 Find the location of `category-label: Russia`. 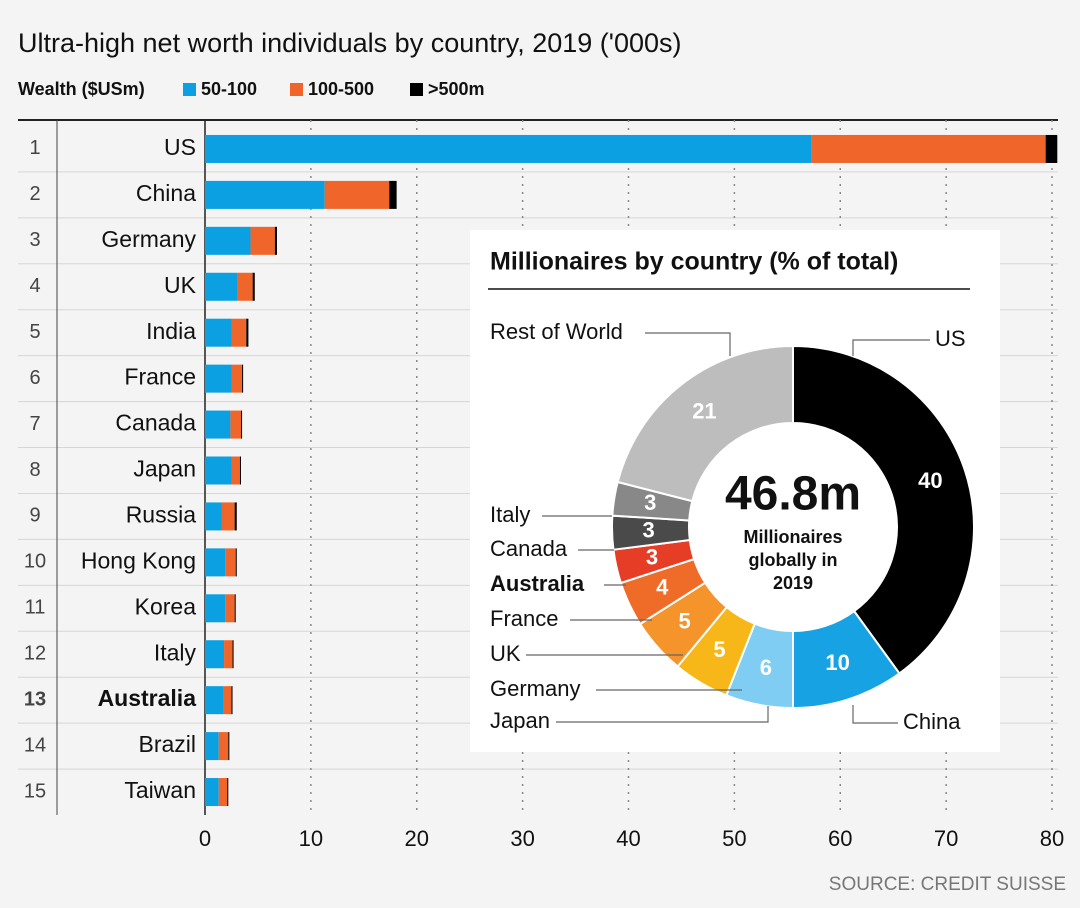

category-label: Russia is located at coordinates (161, 515).